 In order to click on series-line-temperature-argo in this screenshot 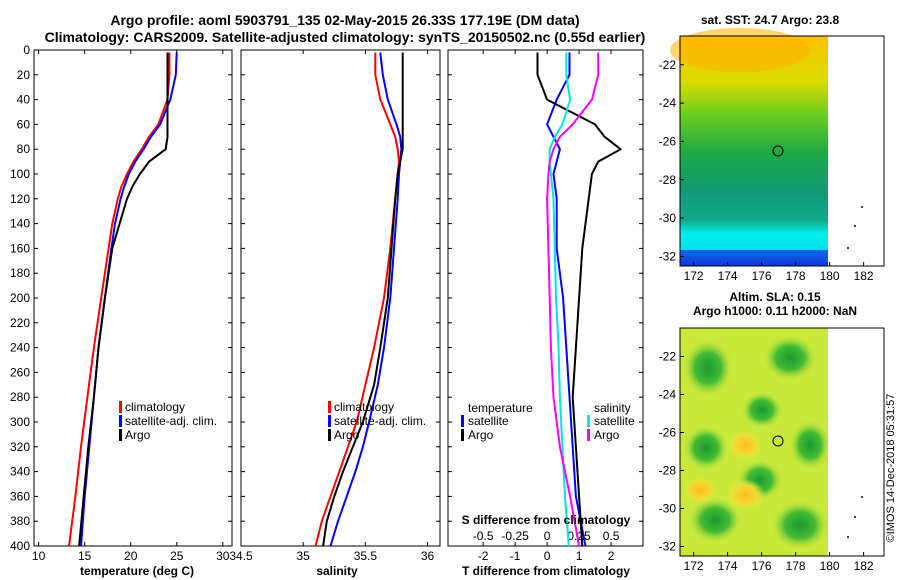, I will do `click(579, 299)`.